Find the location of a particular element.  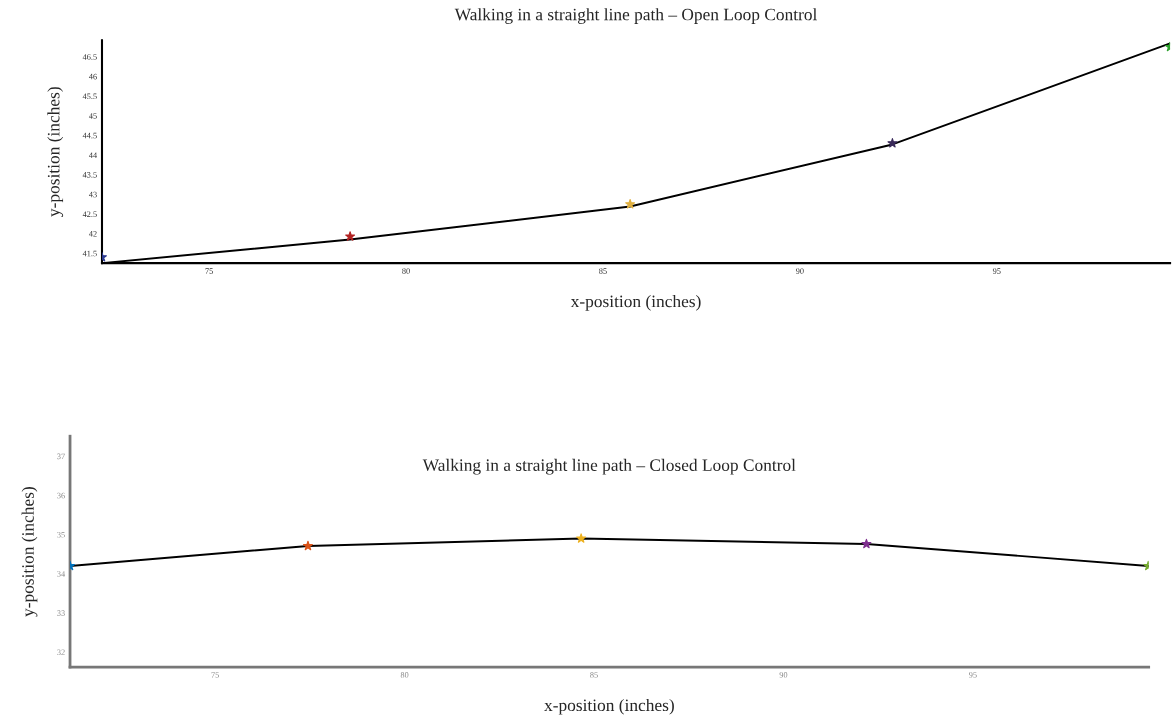

y-tick-label: 43.5 is located at coordinates (89, 175).